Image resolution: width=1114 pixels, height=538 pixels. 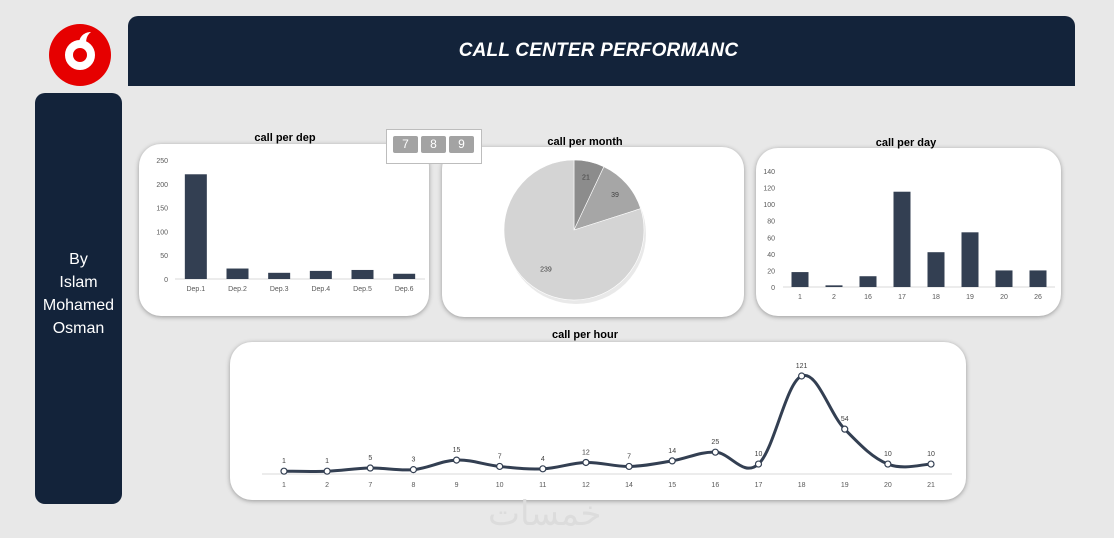 What do you see at coordinates (585, 142) in the screenshot?
I see `month-chart-title: call per month` at bounding box center [585, 142].